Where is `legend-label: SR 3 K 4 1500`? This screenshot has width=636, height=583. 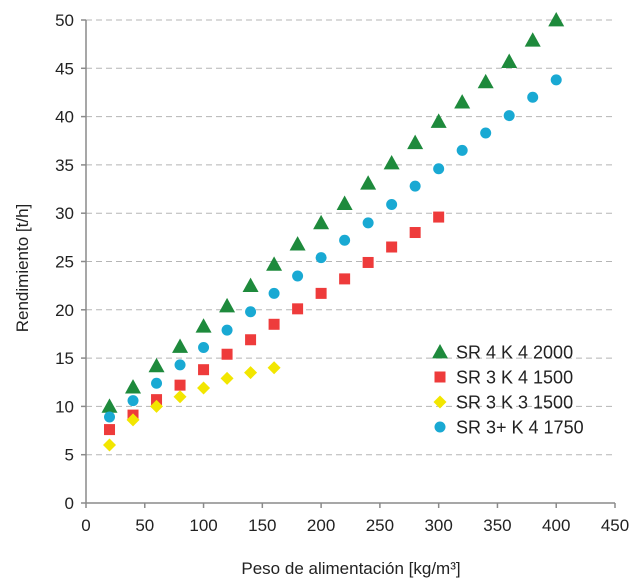
legend-label: SR 3 K 4 1500 is located at coordinates (514, 378).